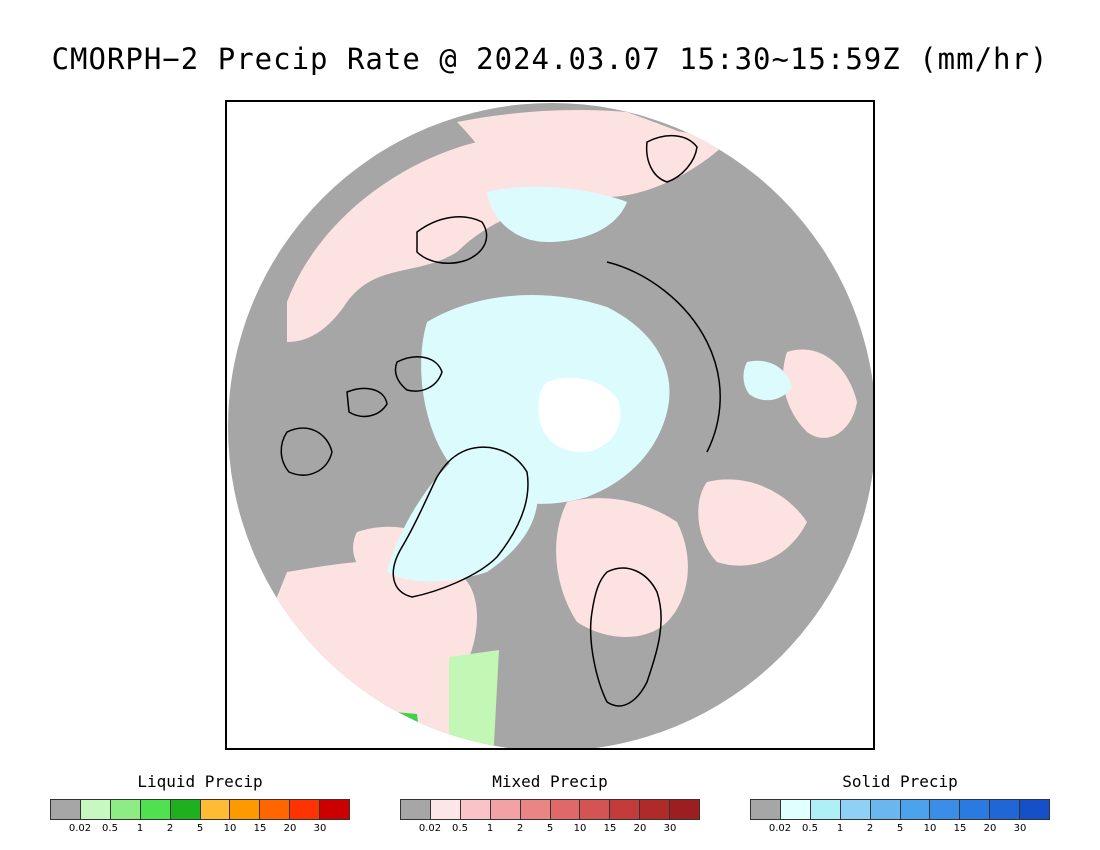 This screenshot has width=1100, height=850. What do you see at coordinates (306, 451) in the screenshot?
I see `coastline-hudson-bay` at bounding box center [306, 451].